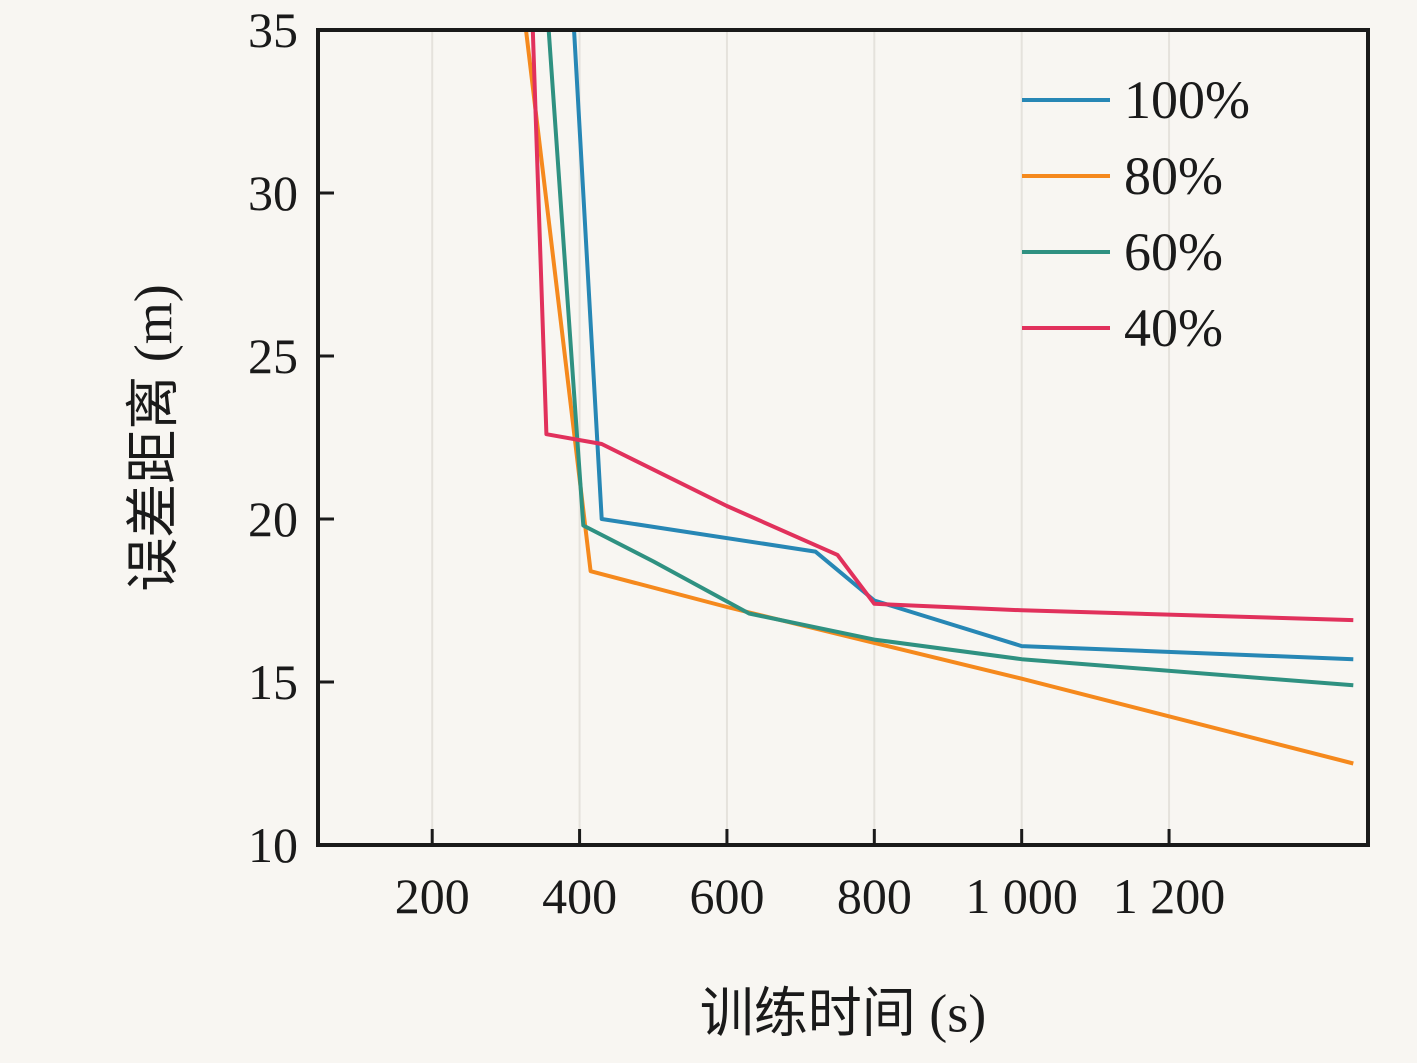 Image resolution: width=1417 pixels, height=1063 pixels. What do you see at coordinates (273, 30) in the screenshot?
I see `y-tick-label: 35` at bounding box center [273, 30].